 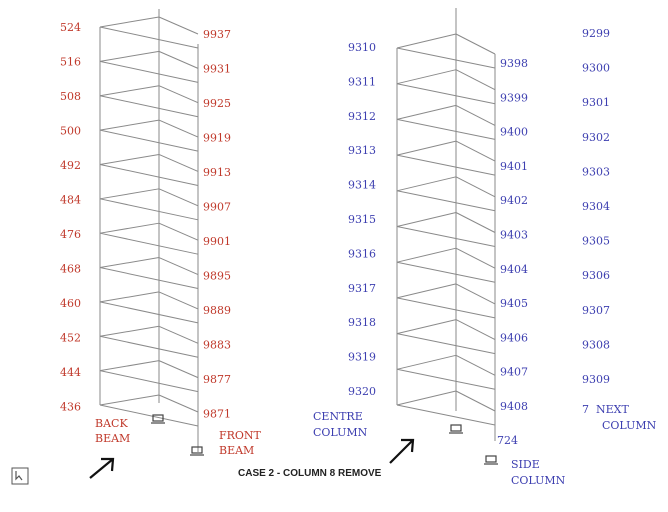 I want to click on centre-node-label: 9314, so click(x=362, y=185).